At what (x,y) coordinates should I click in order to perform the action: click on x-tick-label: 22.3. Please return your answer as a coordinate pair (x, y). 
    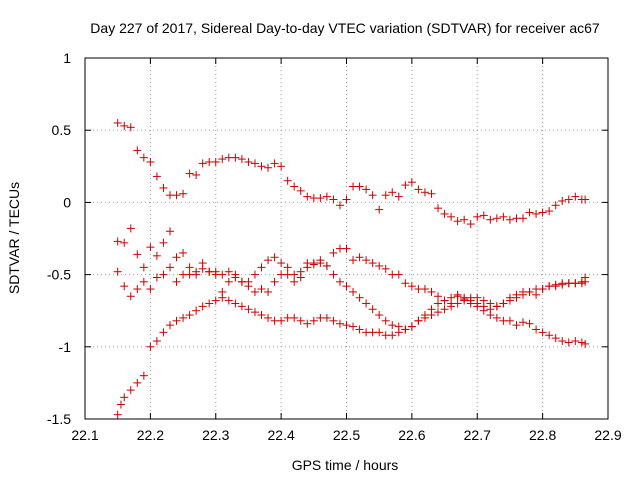
    Looking at the image, I should click on (215, 435).